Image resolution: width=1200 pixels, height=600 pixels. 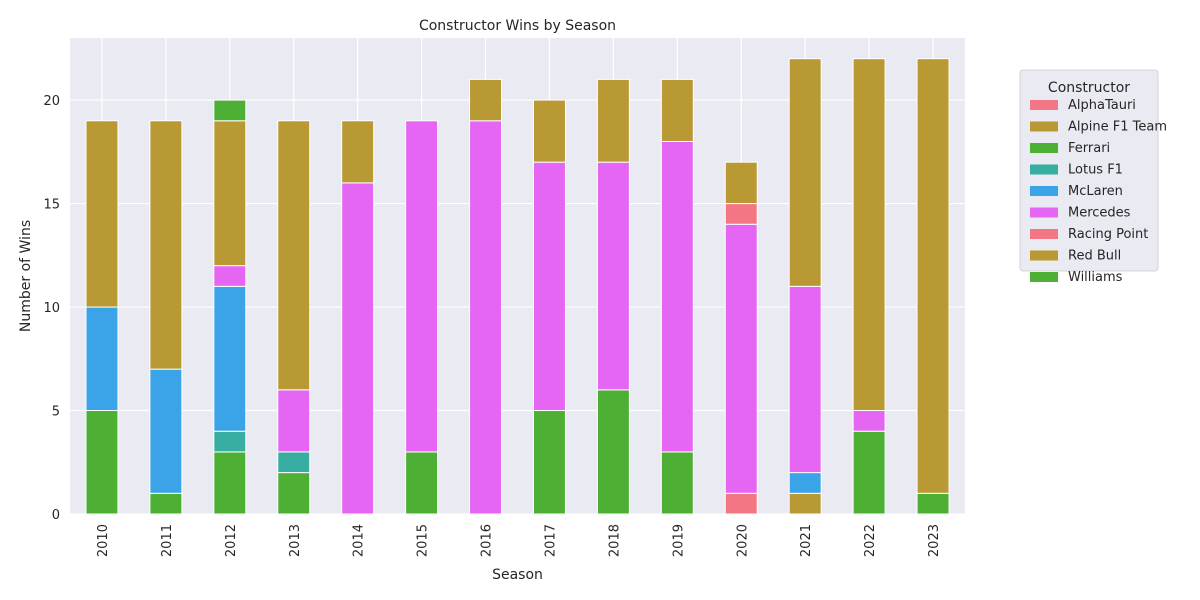 What do you see at coordinates (231, 540) in the screenshot?
I see `x-tick-label: 2012` at bounding box center [231, 540].